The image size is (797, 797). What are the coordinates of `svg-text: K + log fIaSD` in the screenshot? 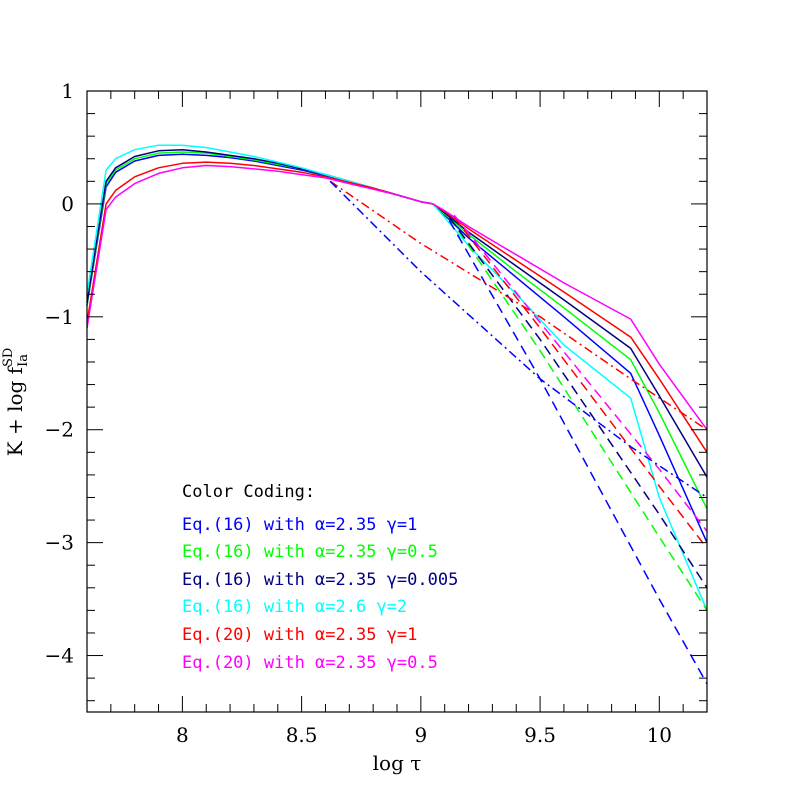 It's located at (16, 402).